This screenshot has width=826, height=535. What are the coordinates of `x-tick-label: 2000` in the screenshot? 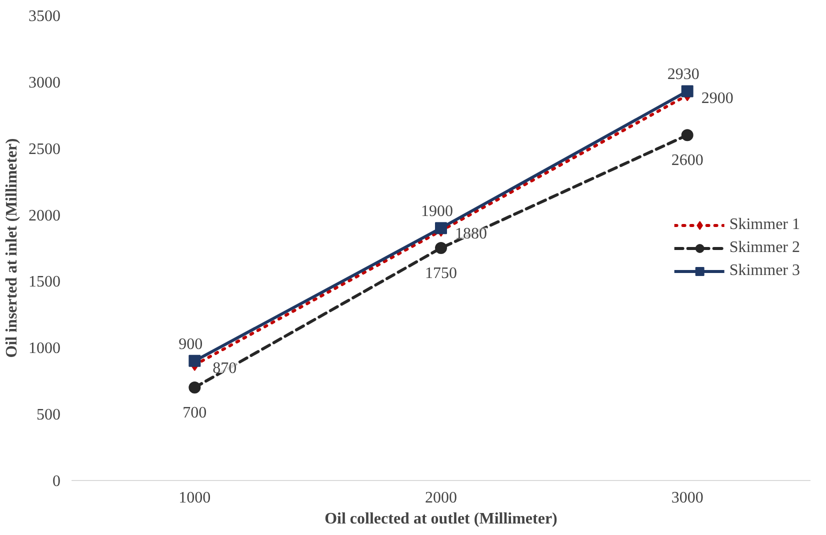 It's located at (441, 498).